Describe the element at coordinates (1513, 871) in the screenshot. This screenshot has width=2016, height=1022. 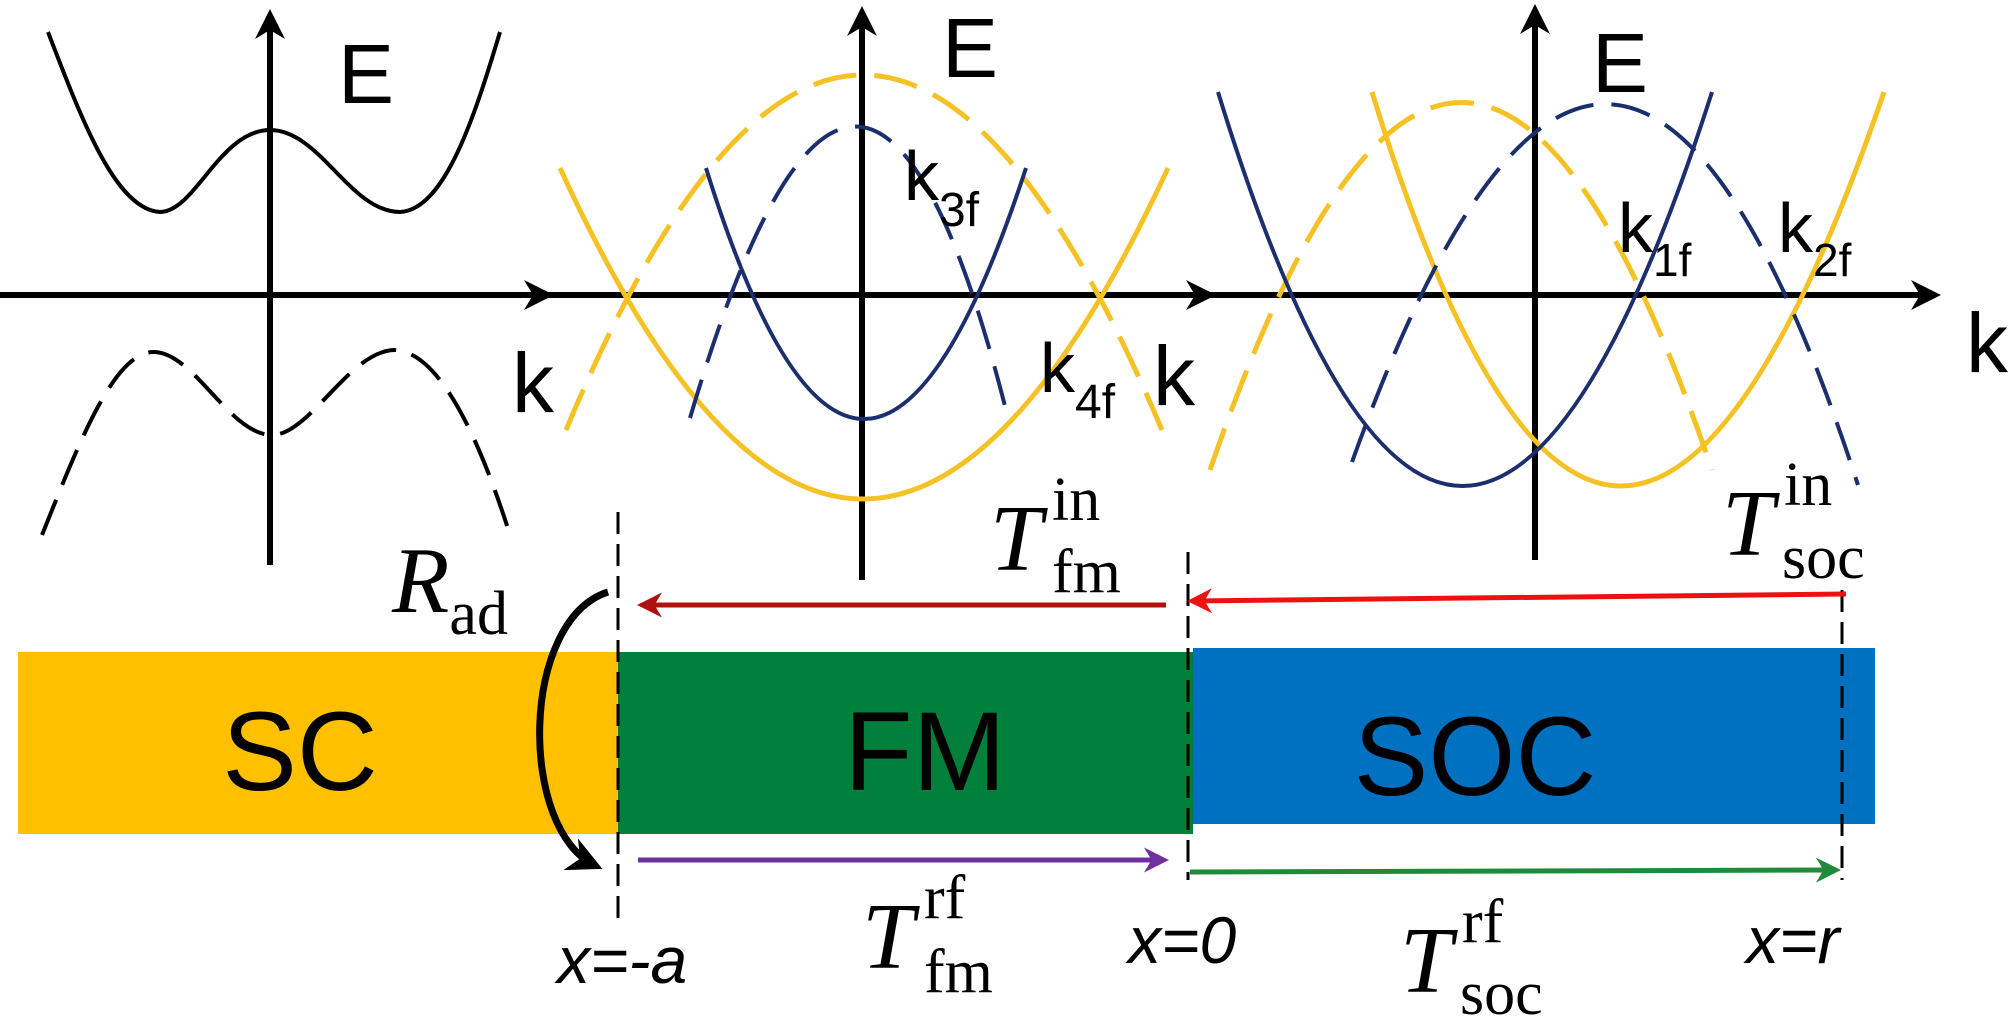
I see `t-soc-rf-arrow` at that location.